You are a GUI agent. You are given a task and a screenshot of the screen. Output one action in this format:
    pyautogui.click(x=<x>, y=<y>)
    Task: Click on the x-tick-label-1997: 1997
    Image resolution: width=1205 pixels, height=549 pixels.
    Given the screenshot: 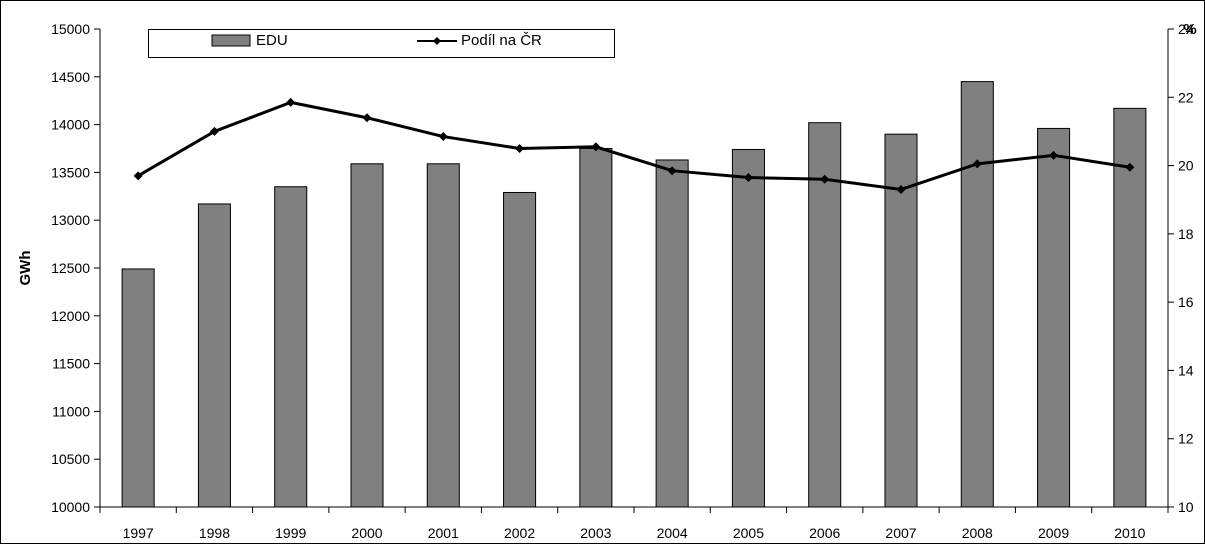 What is the action you would take?
    pyautogui.click(x=138, y=533)
    